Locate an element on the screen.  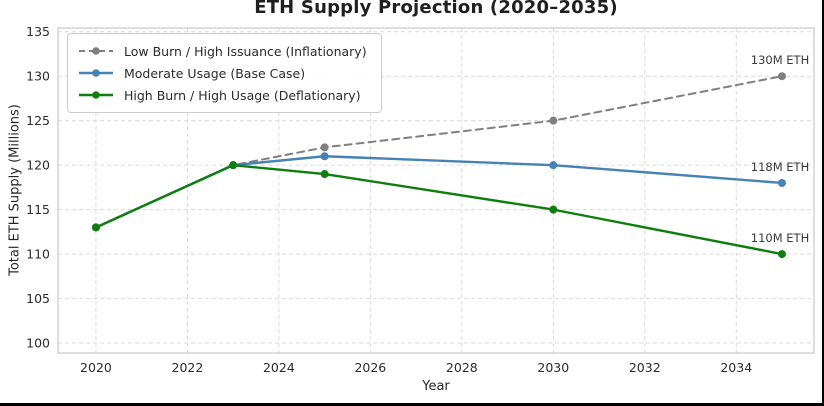
legend-item: Moderate Usage (Base Case) is located at coordinates (222, 73).